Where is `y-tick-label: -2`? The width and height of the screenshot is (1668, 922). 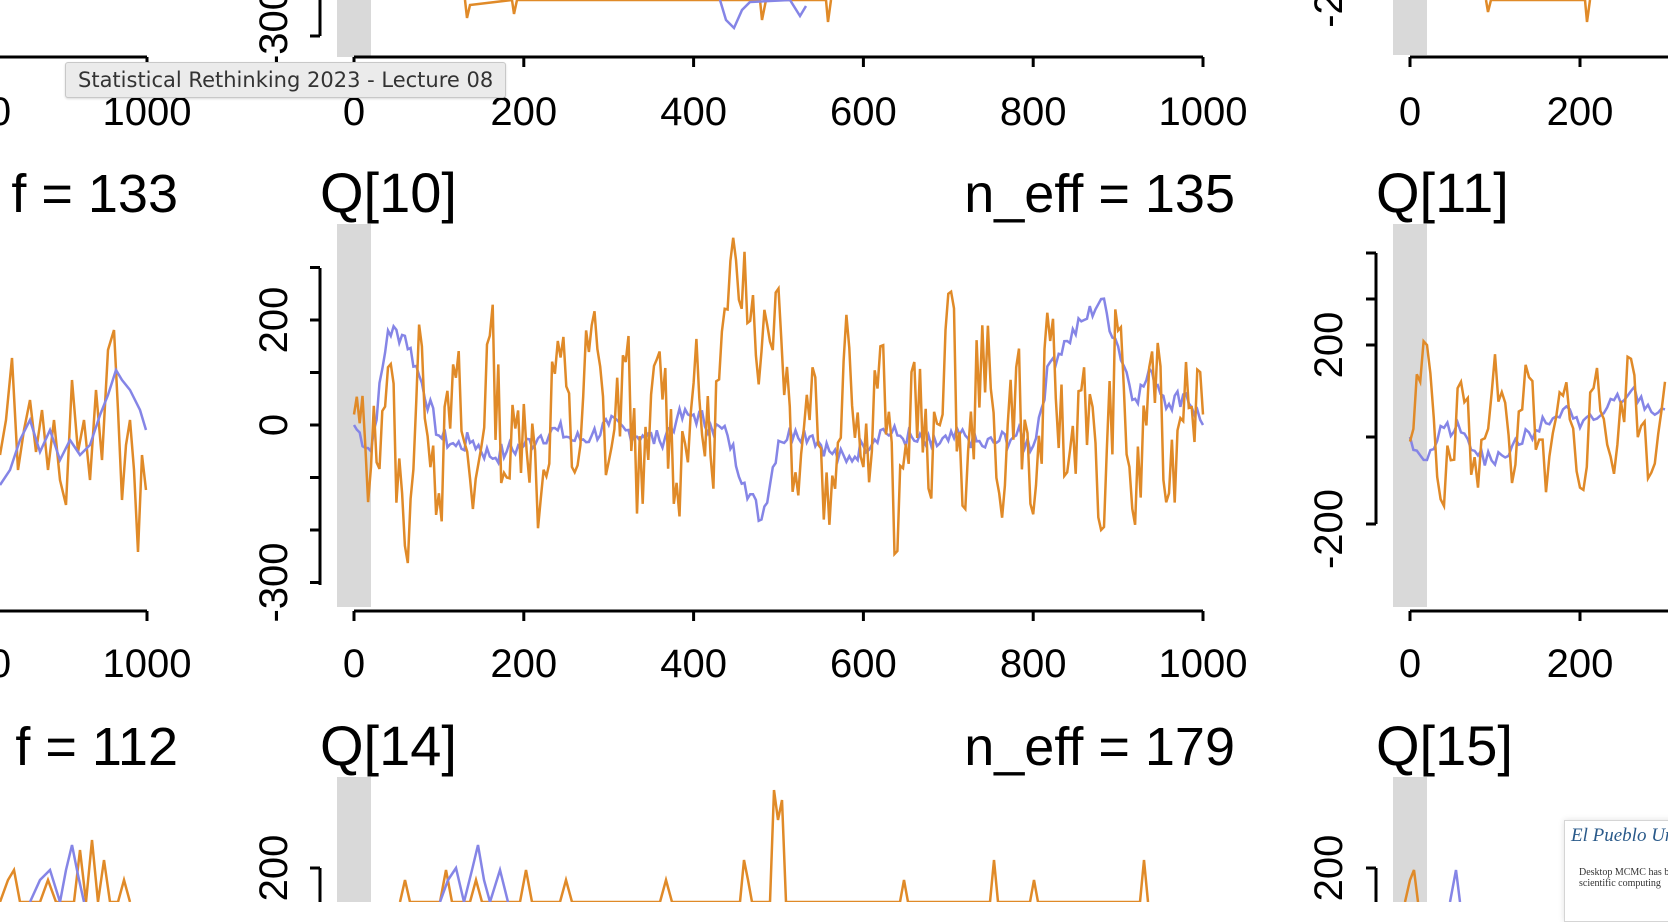 y-tick-label: -2 is located at coordinates (1329, 14).